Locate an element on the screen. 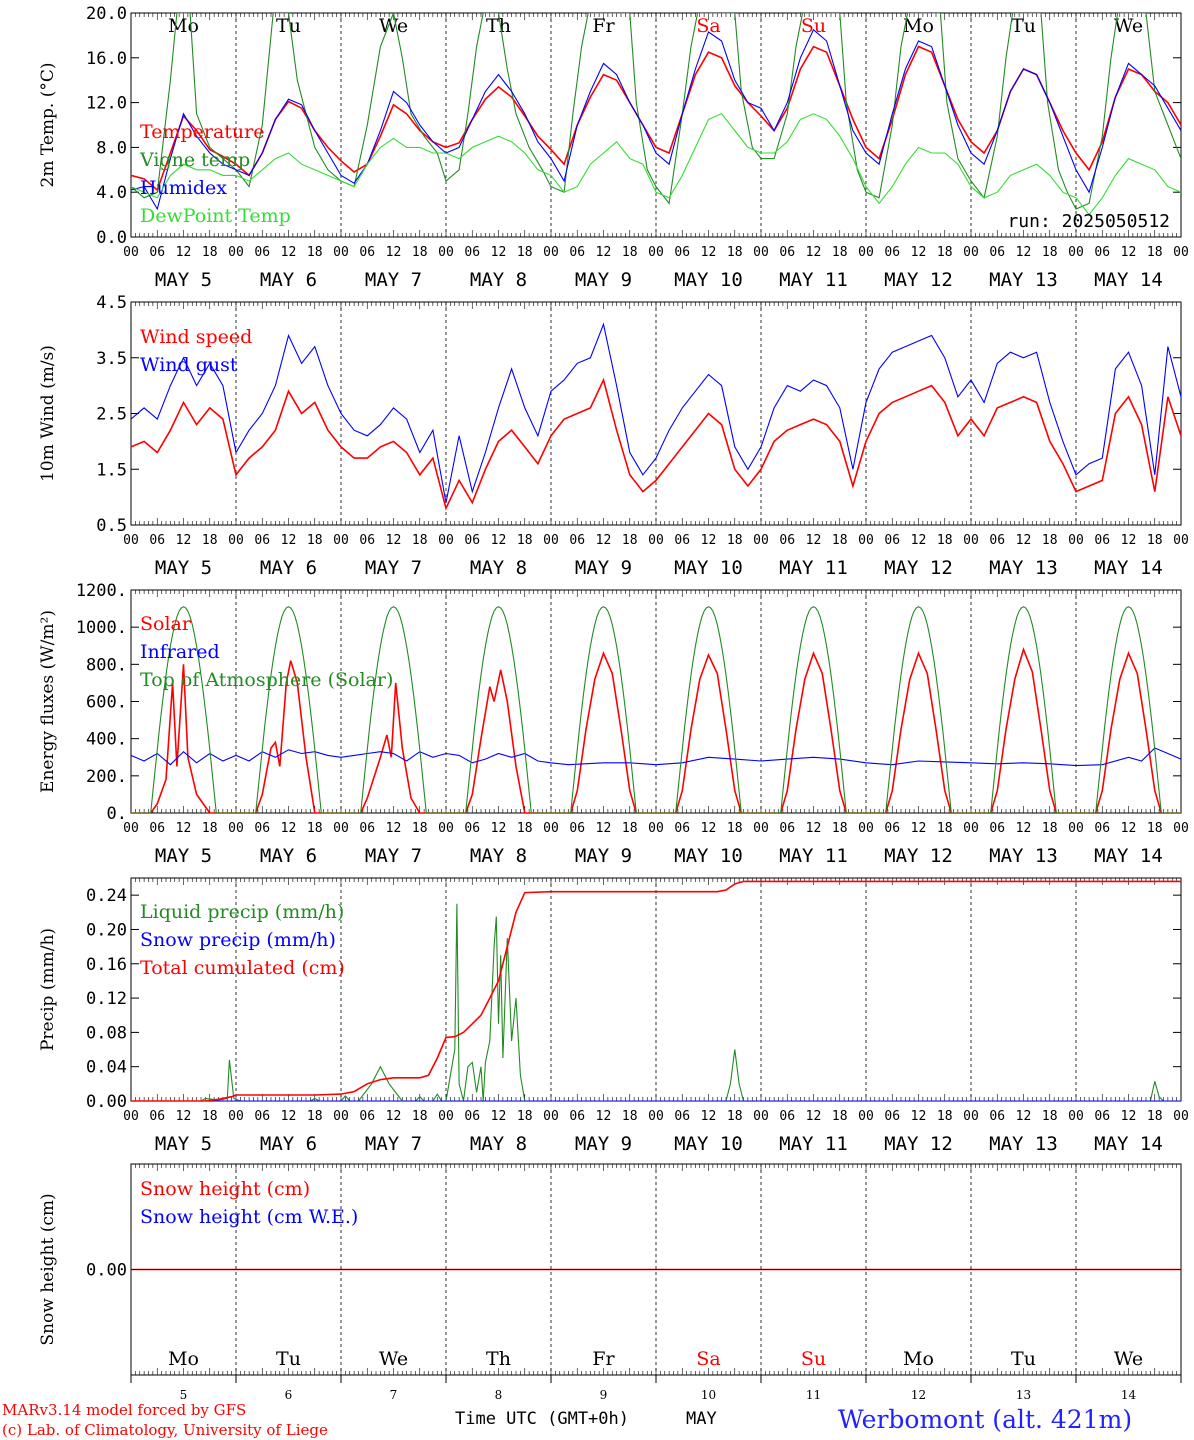  y-tick-label: 0.00 is located at coordinates (106, 1271).